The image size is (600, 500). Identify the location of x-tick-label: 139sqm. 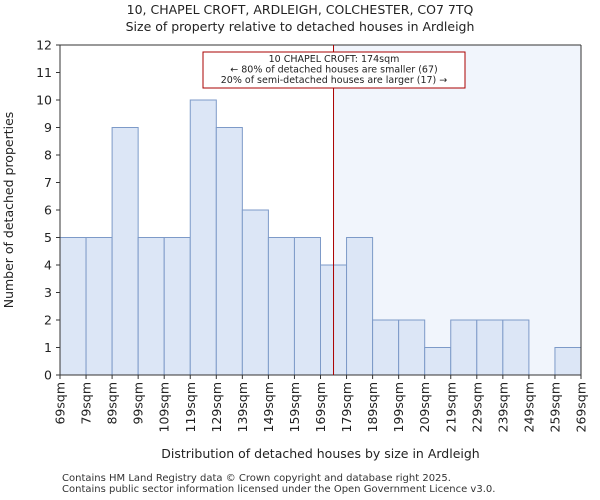
(242, 407).